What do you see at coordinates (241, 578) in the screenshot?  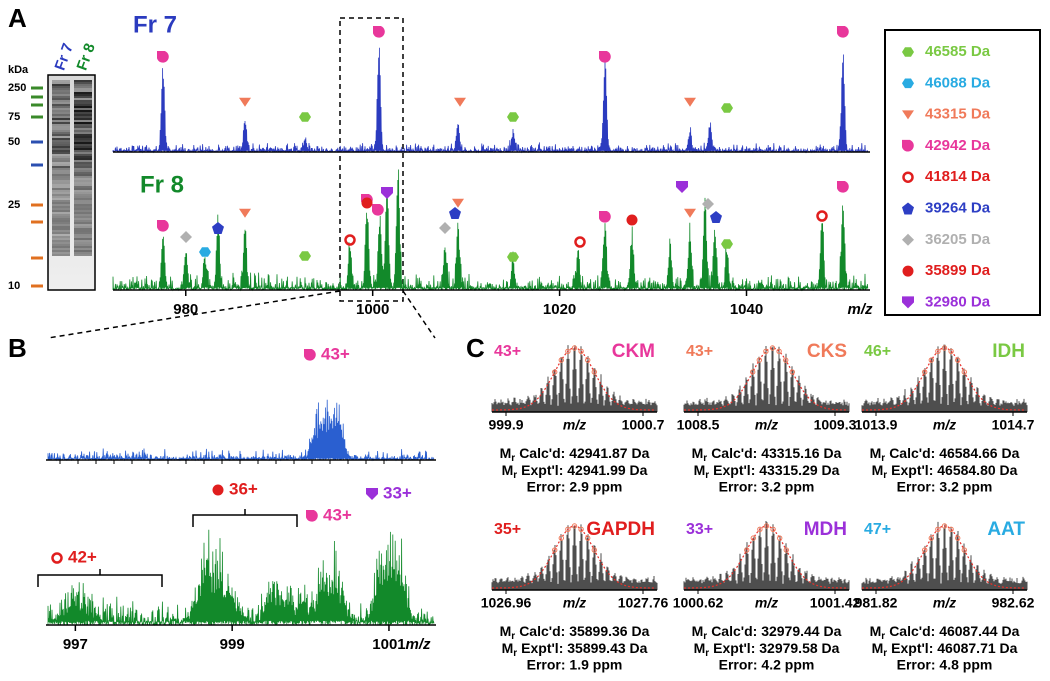 I see `spectrum-trace` at bounding box center [241, 578].